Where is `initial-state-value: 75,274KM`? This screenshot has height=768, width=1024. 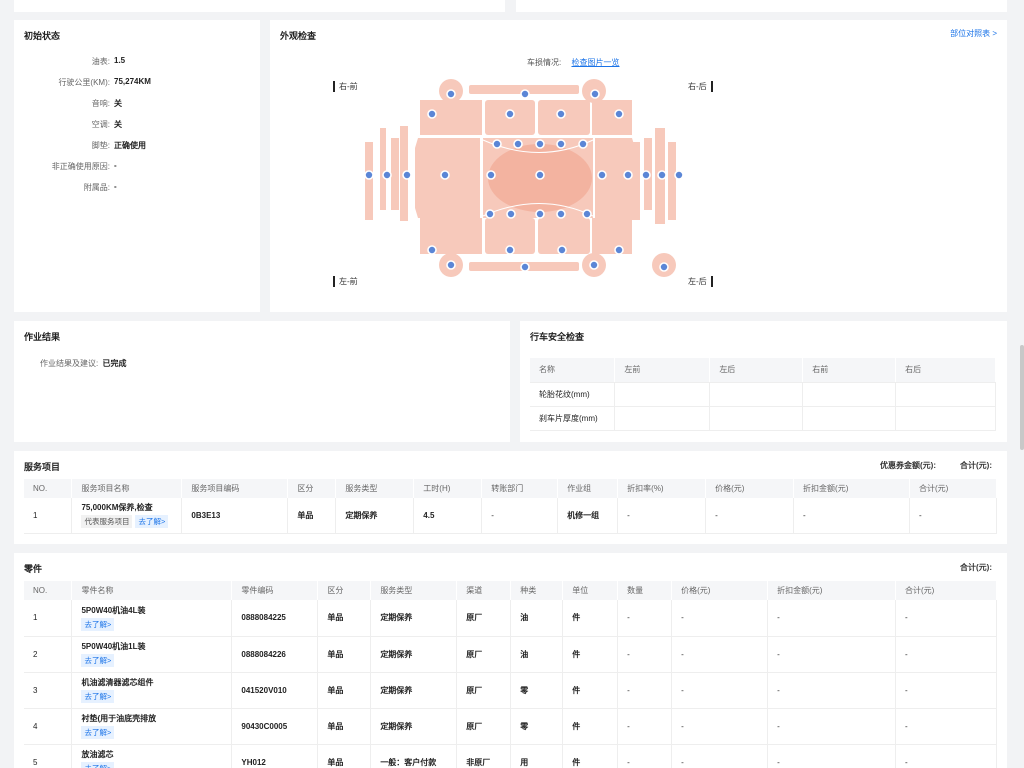
initial-state-value: 75,274KM is located at coordinates (132, 81).